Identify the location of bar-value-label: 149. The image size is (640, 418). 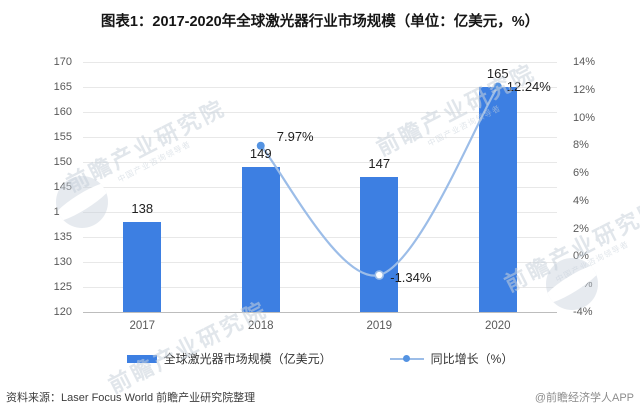
(260, 153).